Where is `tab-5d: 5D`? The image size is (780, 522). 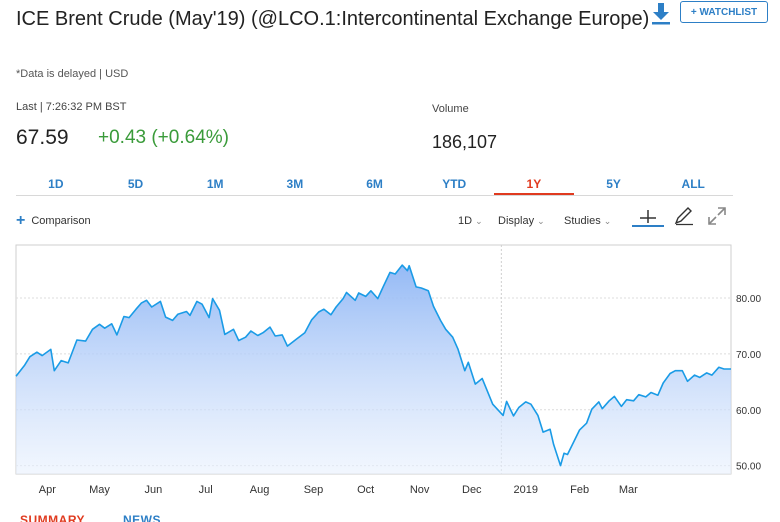 tab-5d: 5D is located at coordinates (135, 184).